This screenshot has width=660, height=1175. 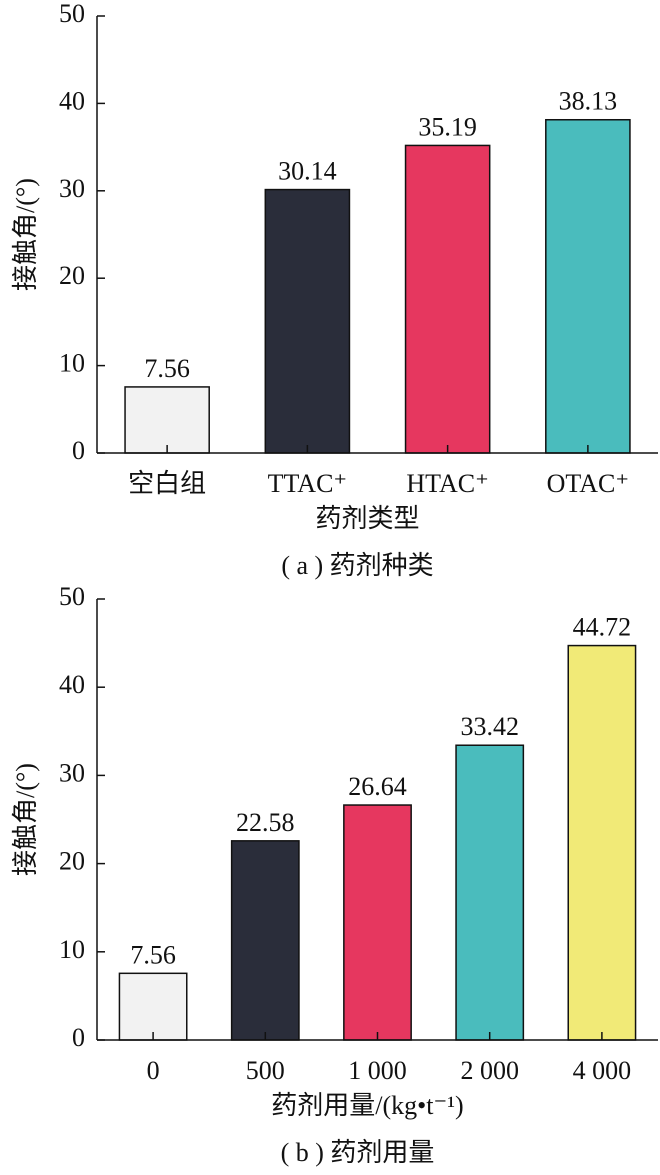 What do you see at coordinates (358, 1152) in the screenshot?
I see `caption: ( b ) 药剂用量` at bounding box center [358, 1152].